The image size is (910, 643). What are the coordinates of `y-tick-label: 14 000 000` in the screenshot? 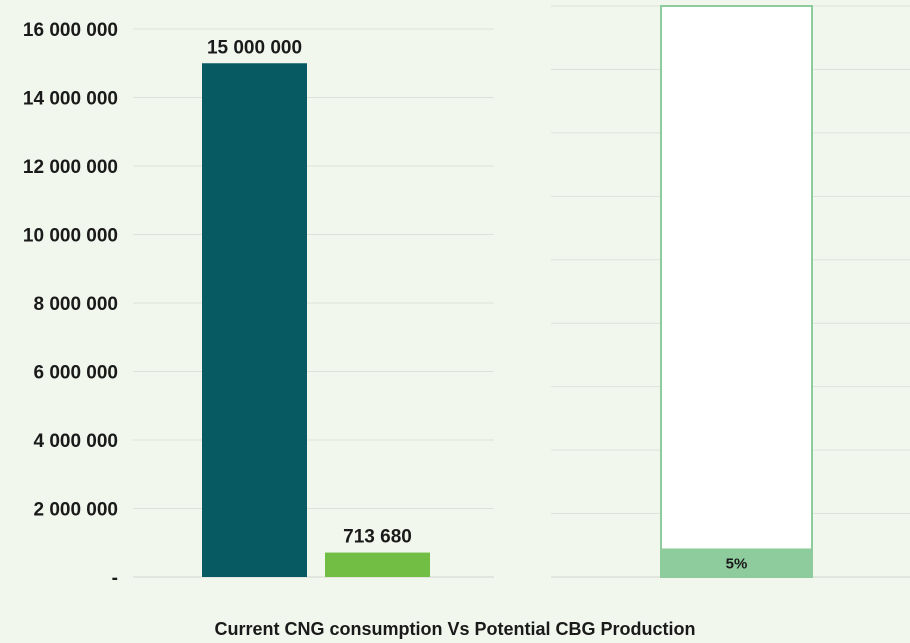 It's located at (70, 99).